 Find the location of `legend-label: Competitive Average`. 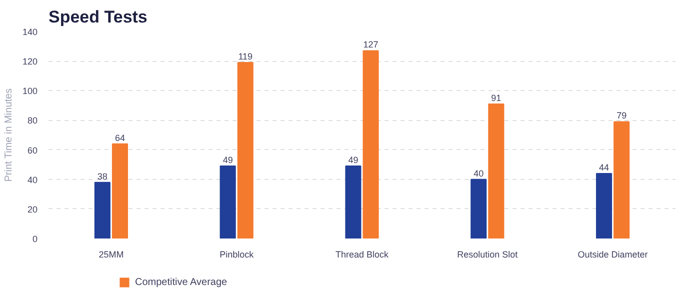

legend-label: Competitive Average is located at coordinates (181, 282).